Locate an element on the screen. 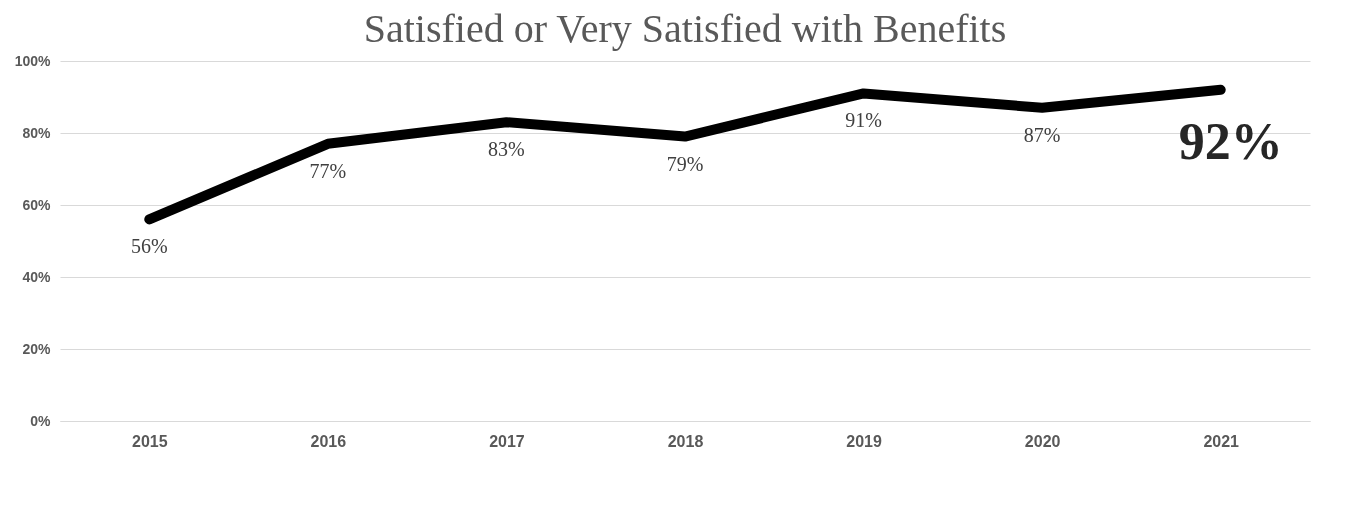 The width and height of the screenshot is (1356, 508). chart-title: Satisfied or Very Satisfied with Benefits is located at coordinates (685, 28).